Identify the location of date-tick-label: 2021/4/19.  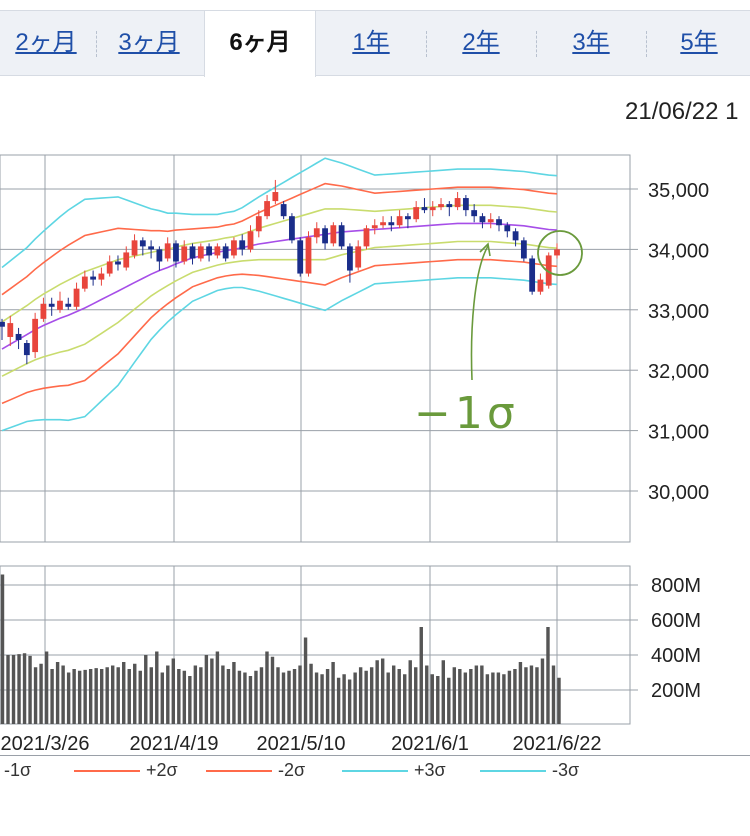
(174, 744).